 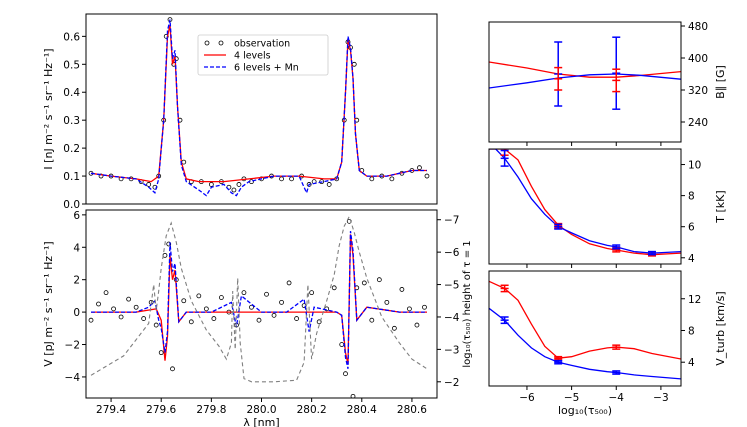 What do you see at coordinates (161, 410) in the screenshot?
I see `stokes-v-xtick-label: 279.6` at bounding box center [161, 410].